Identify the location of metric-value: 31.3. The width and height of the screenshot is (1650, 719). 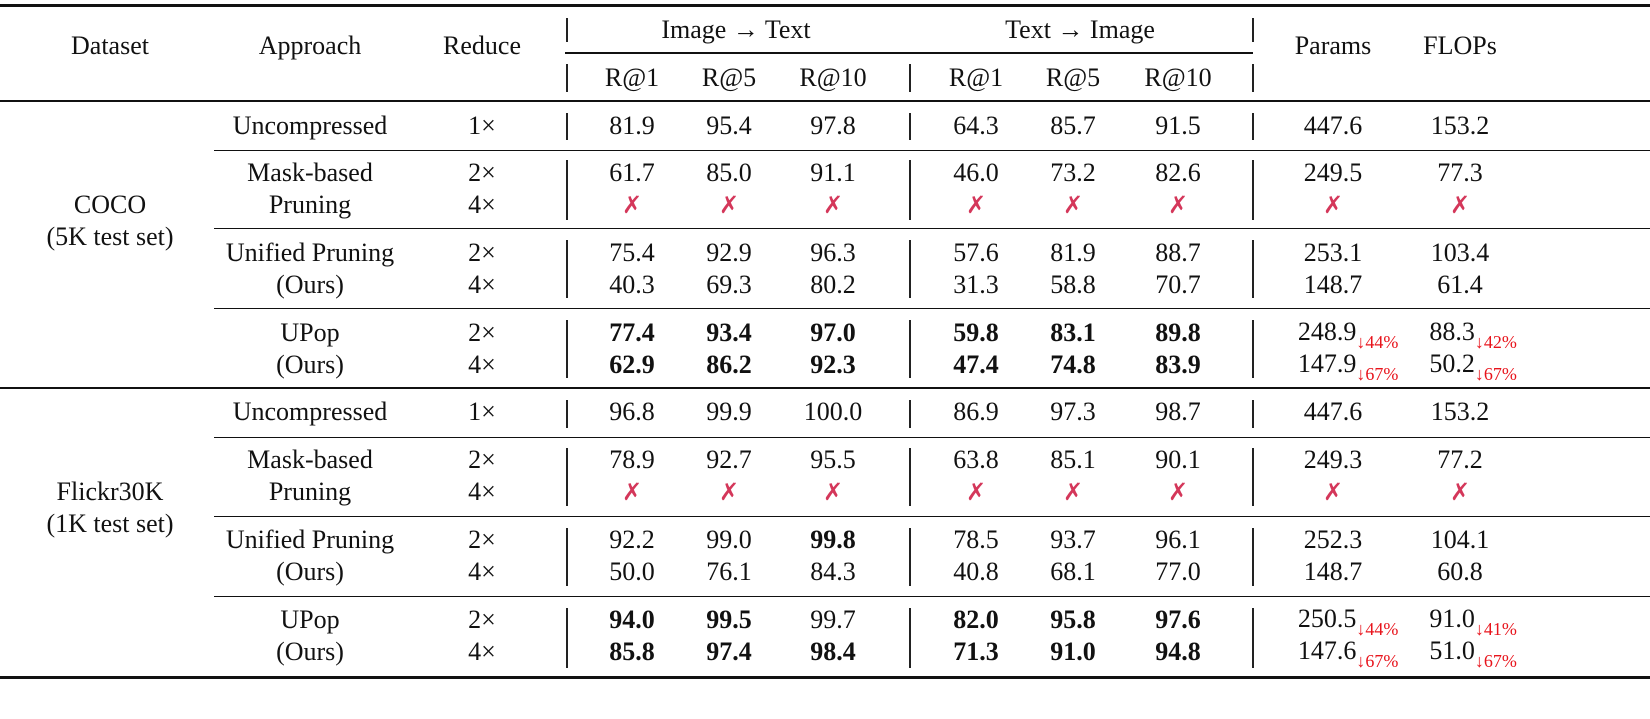
(976, 284).